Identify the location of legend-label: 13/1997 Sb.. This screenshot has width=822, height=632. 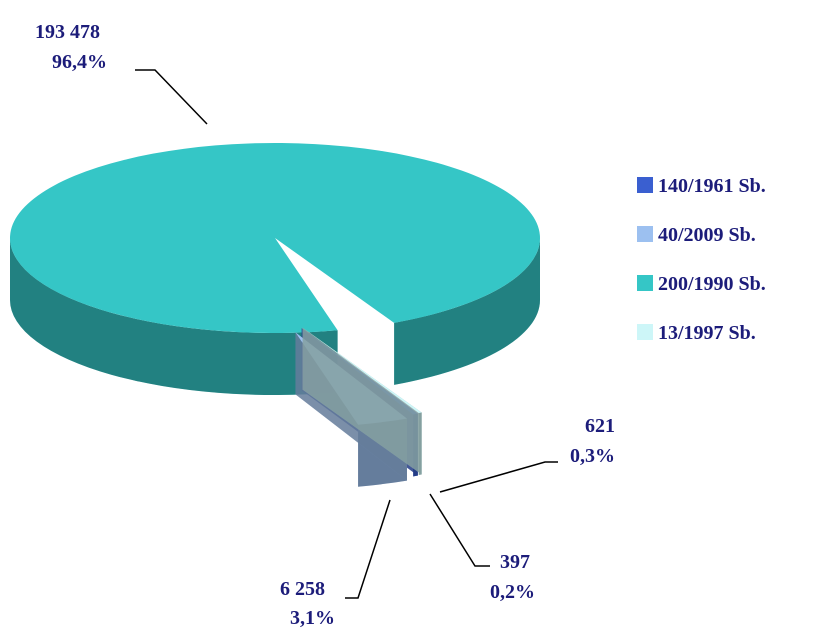
(707, 333).